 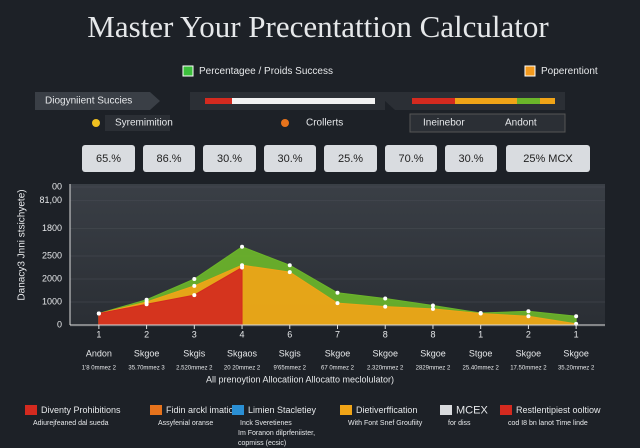 What do you see at coordinates (487, 123) in the screenshot?
I see `select-box` at bounding box center [487, 123].